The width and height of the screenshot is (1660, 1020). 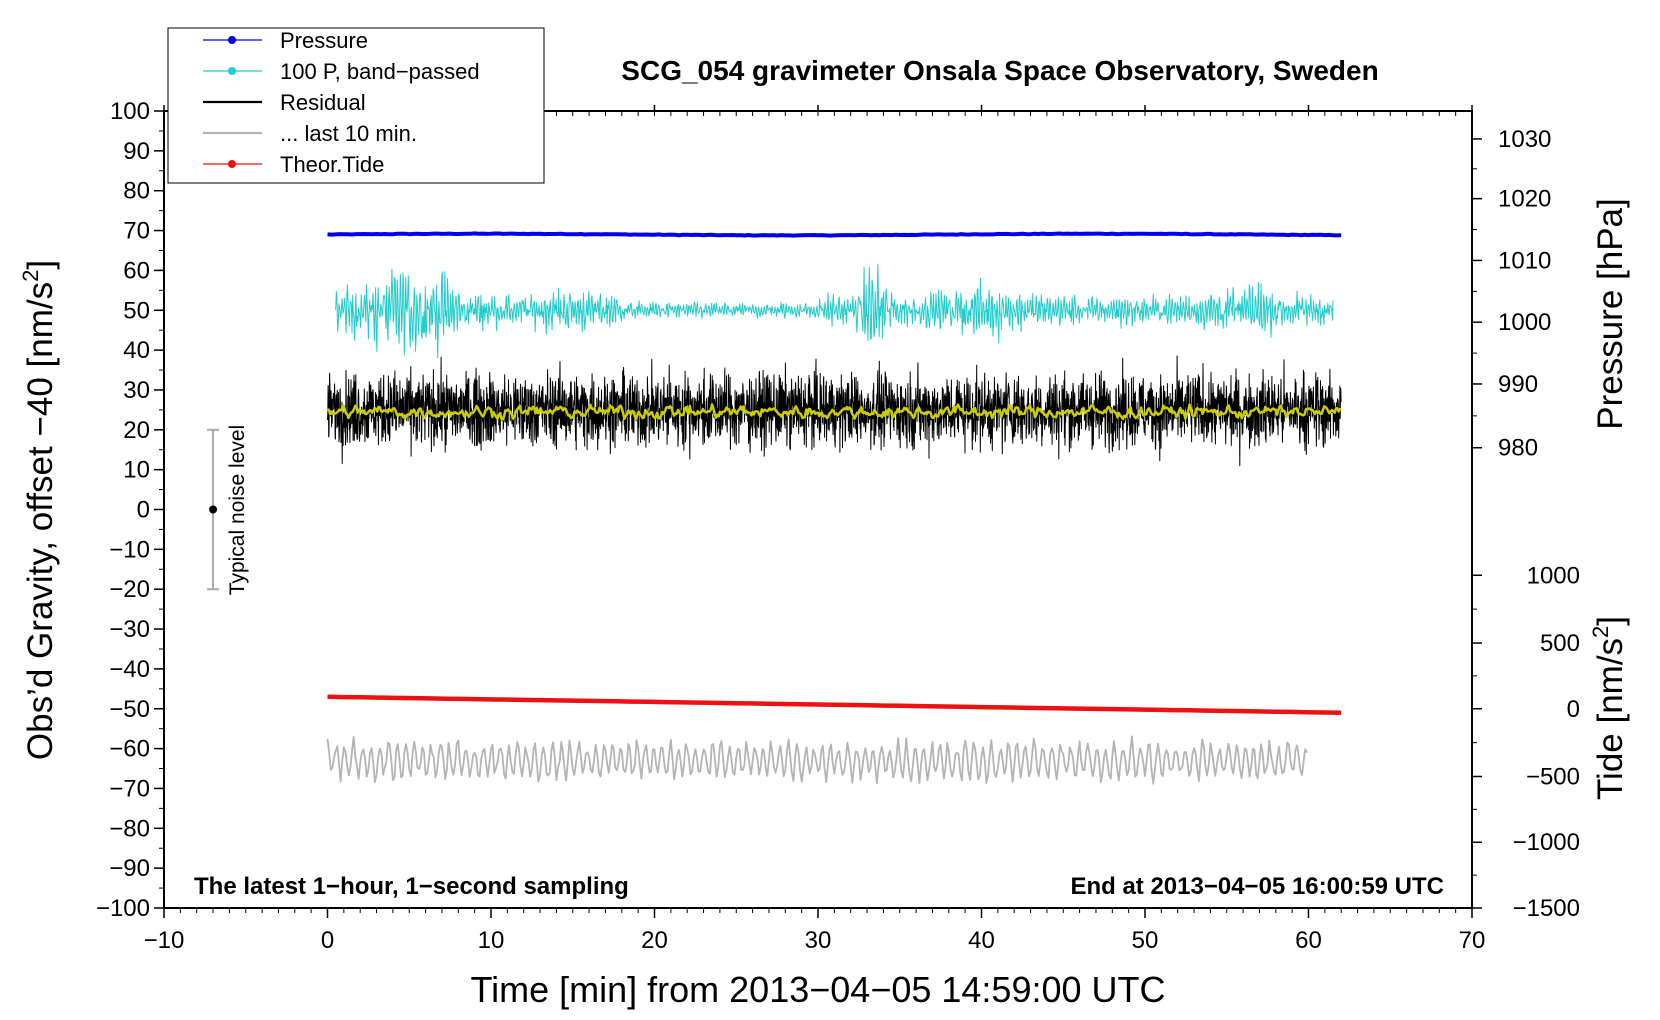 I want to click on series-residual-smoothed, so click(x=834, y=412).